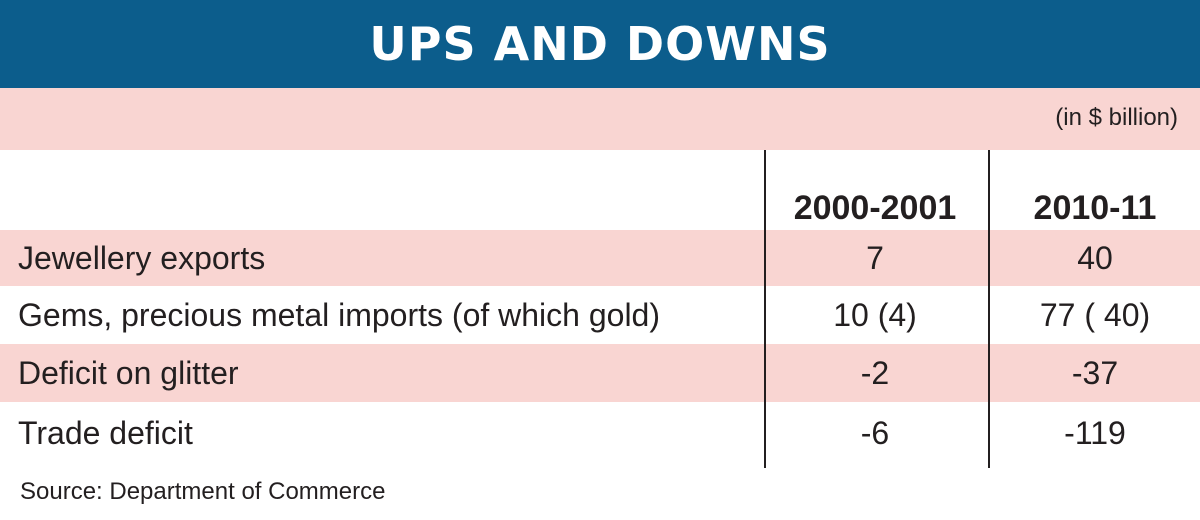  Describe the element at coordinates (1095, 207) in the screenshot. I see `column-header-2010-11: 2010-11` at that location.